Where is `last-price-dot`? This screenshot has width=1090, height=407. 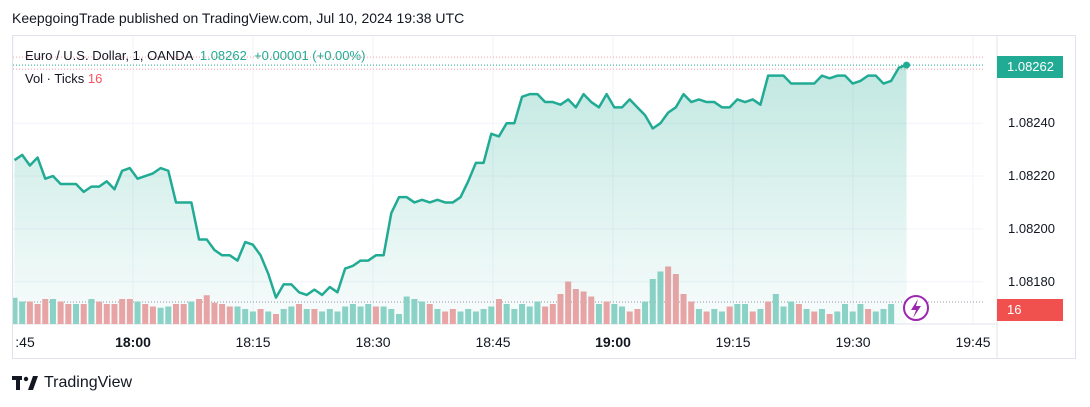
last-price-dot is located at coordinates (907, 65).